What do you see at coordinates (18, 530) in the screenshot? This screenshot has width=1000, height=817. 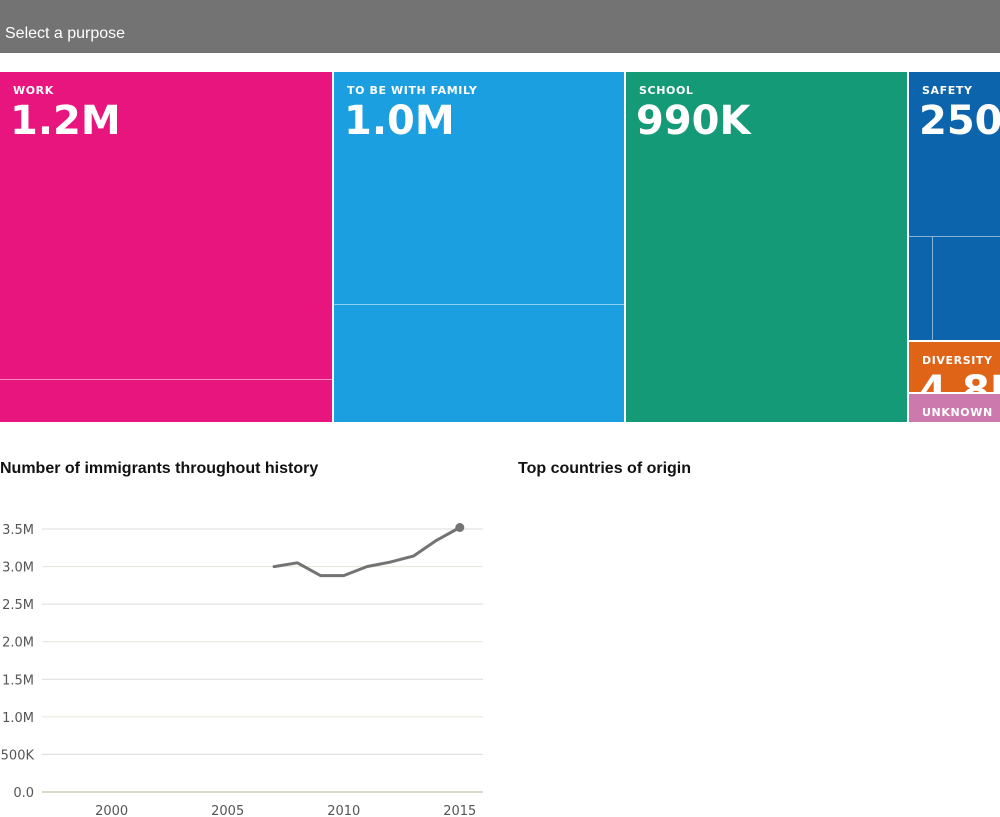 I see `y-tick-label: 3.5M` at bounding box center [18, 530].